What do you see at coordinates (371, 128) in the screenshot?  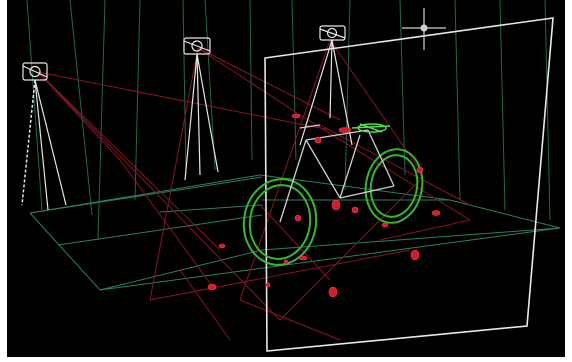 I see `rider-figure` at bounding box center [371, 128].